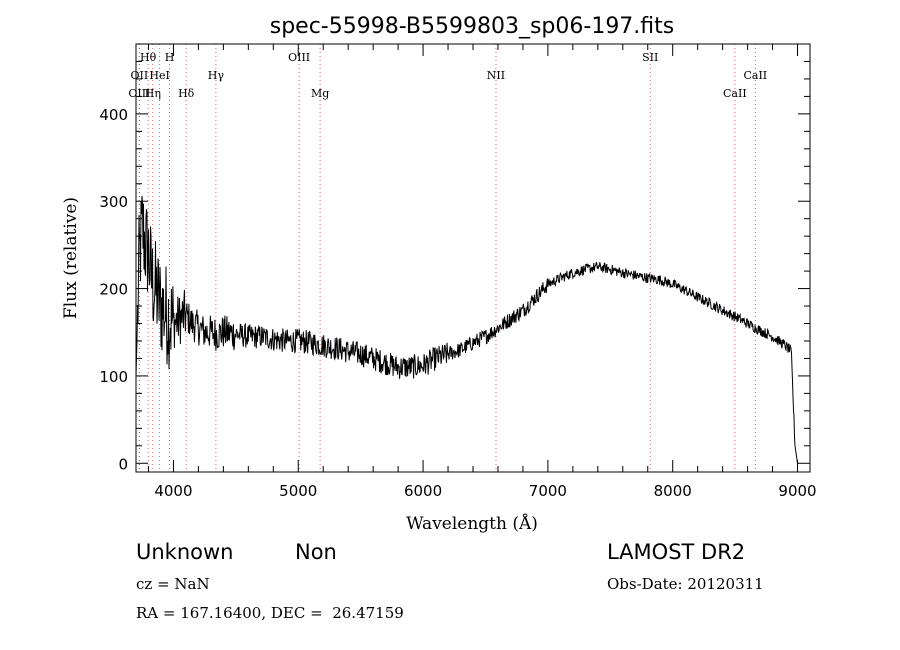 The width and height of the screenshot is (900, 650). What do you see at coordinates (71, 258) in the screenshot?
I see `y-axis-label: Flux (relative)` at bounding box center [71, 258].